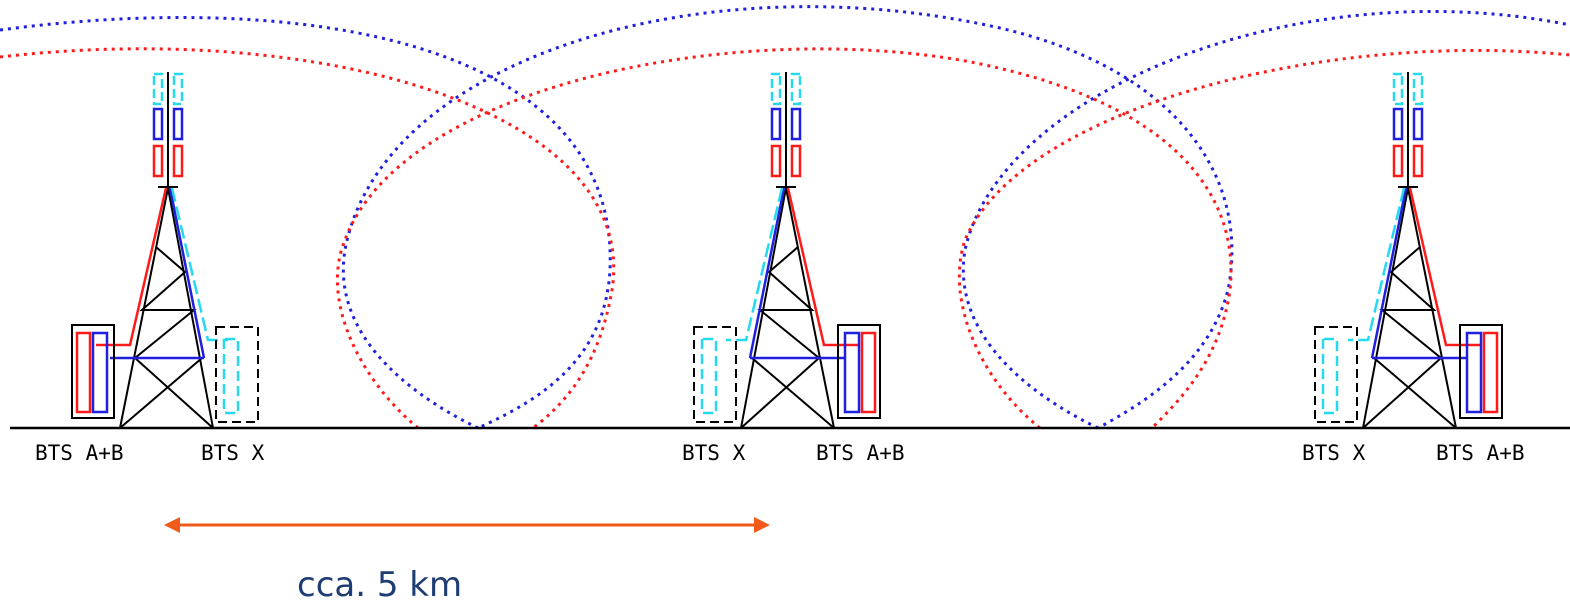 This screenshot has width=1570, height=603. I want to click on tower-3: BTS X BTS A+B, so click(1413, 267).